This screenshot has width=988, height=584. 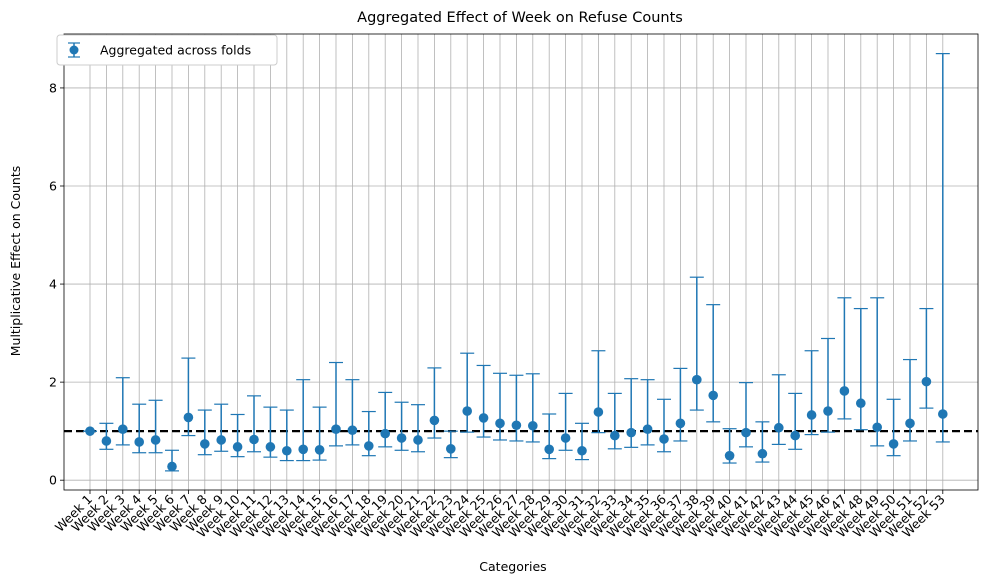 I want to click on y-axis-label: Multiplicative Effect on Counts, so click(x=15, y=261).